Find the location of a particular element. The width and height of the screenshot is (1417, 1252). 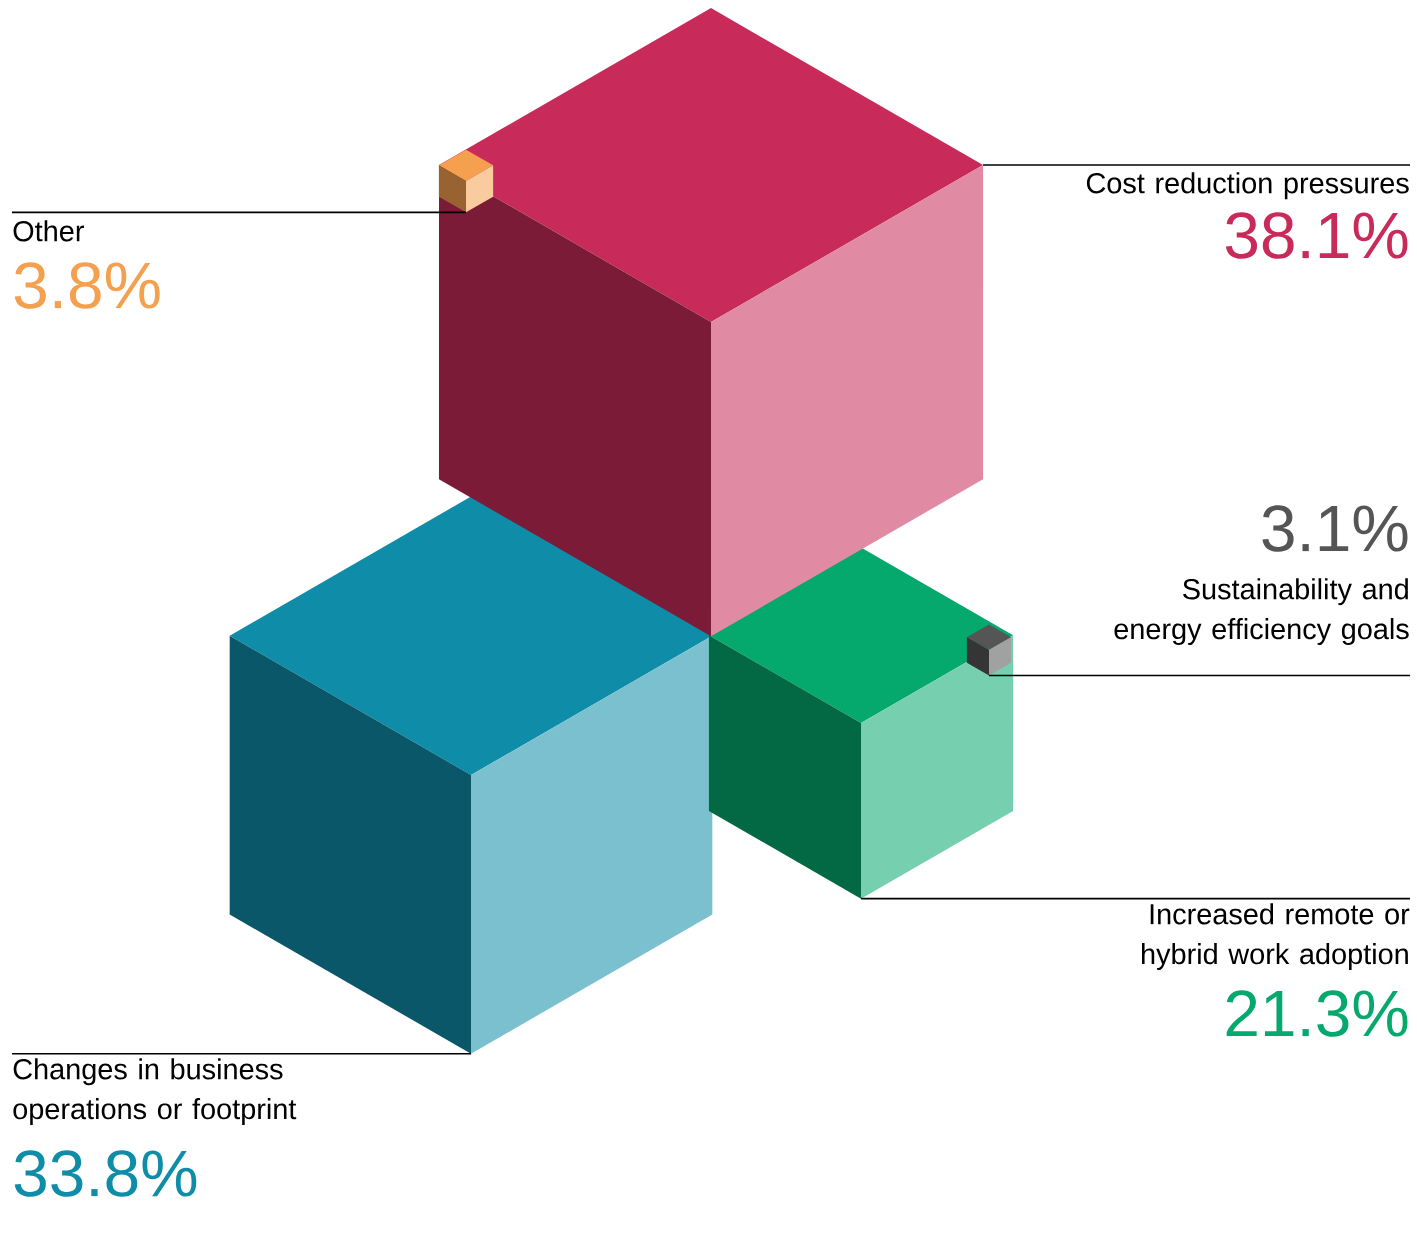

category-label: Changes in business operations or footprint is located at coordinates (155, 1091).